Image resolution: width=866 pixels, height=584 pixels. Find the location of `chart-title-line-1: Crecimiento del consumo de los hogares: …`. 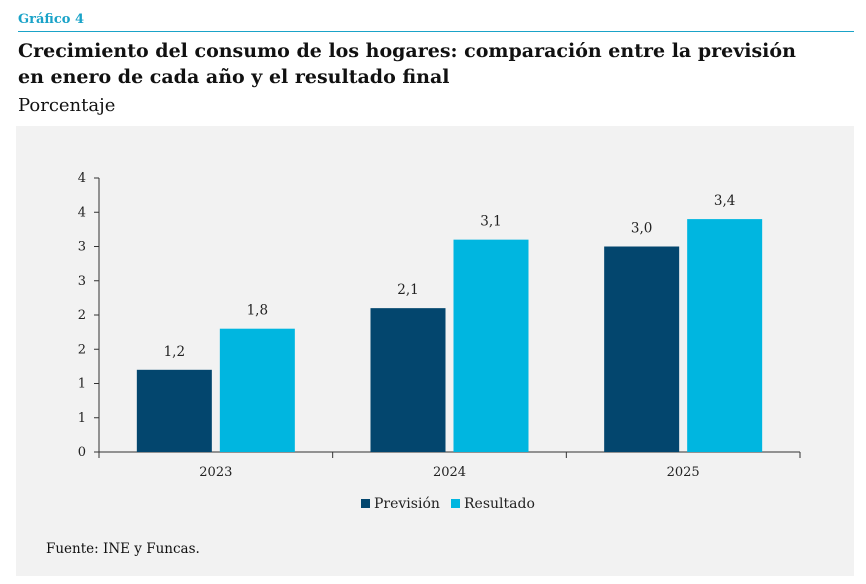

chart-title-line-1: Crecimiento del consumo de los hogares: … is located at coordinates (407, 51).